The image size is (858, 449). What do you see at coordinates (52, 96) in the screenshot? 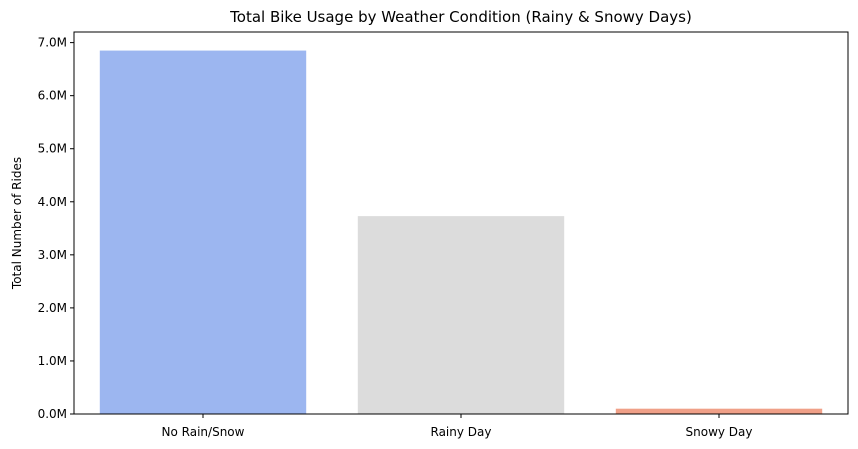
I see `y-tick-label: 6.0M` at bounding box center [52, 96].